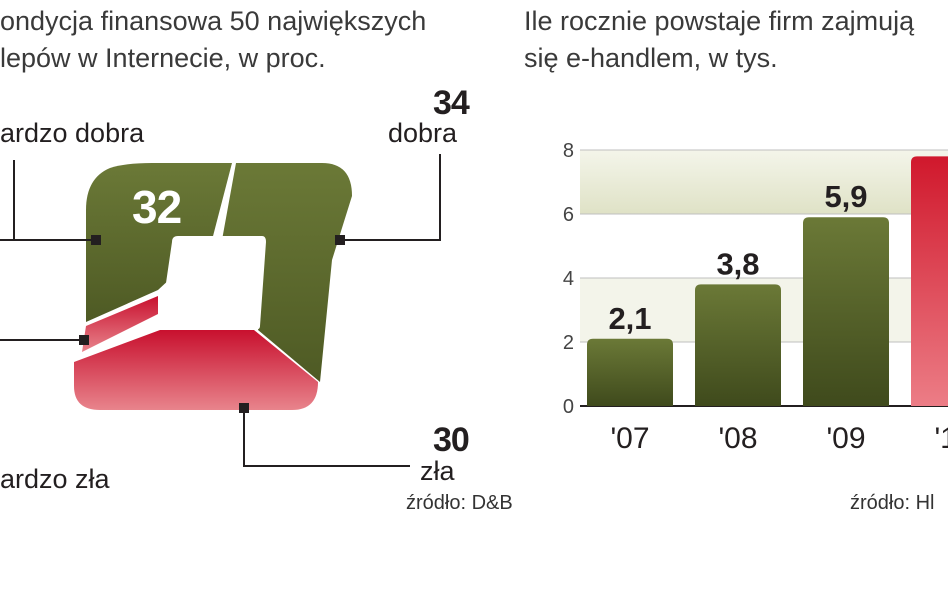  What do you see at coordinates (213, 21) in the screenshot?
I see `left-chart-title: ondycja finansowa 50 największych` at bounding box center [213, 21].